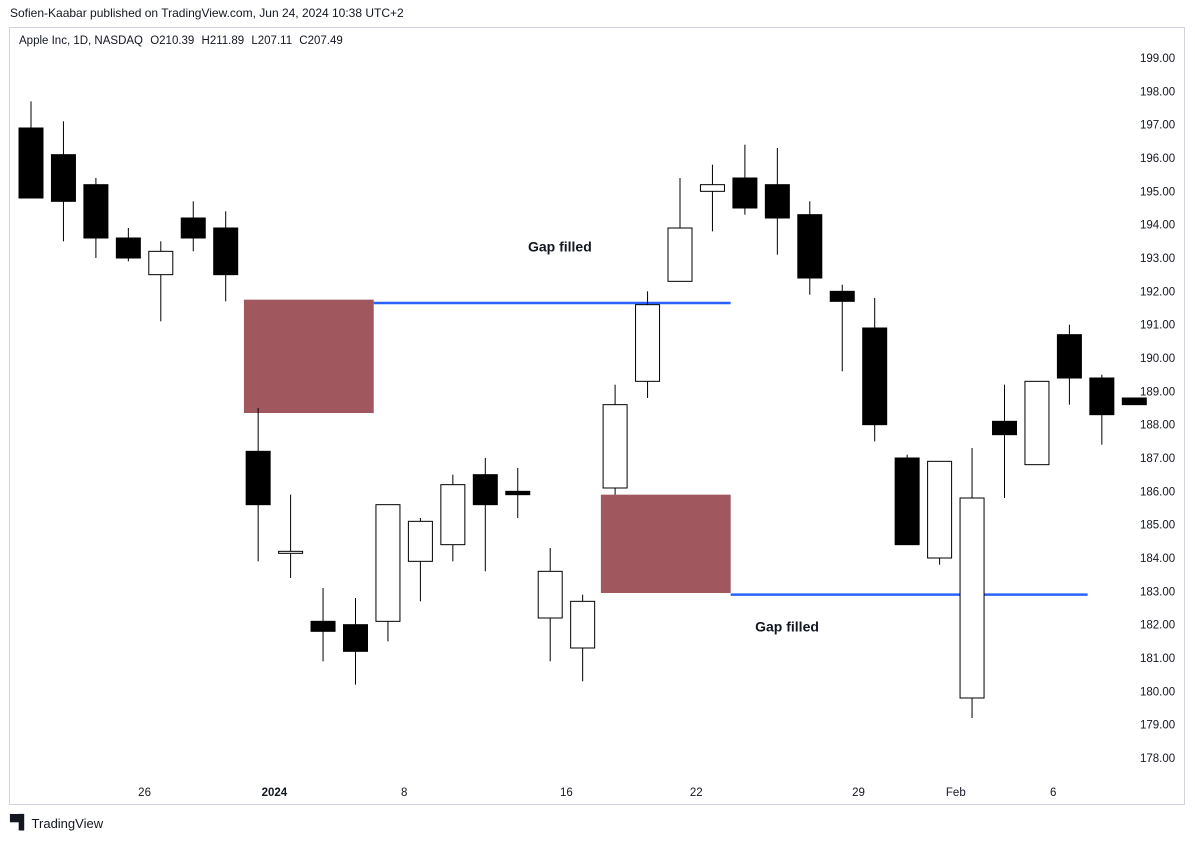 The height and width of the screenshot is (841, 1195). Describe the element at coordinates (1157, 759) in the screenshot. I see `price-tick-label: 178.00` at that location.